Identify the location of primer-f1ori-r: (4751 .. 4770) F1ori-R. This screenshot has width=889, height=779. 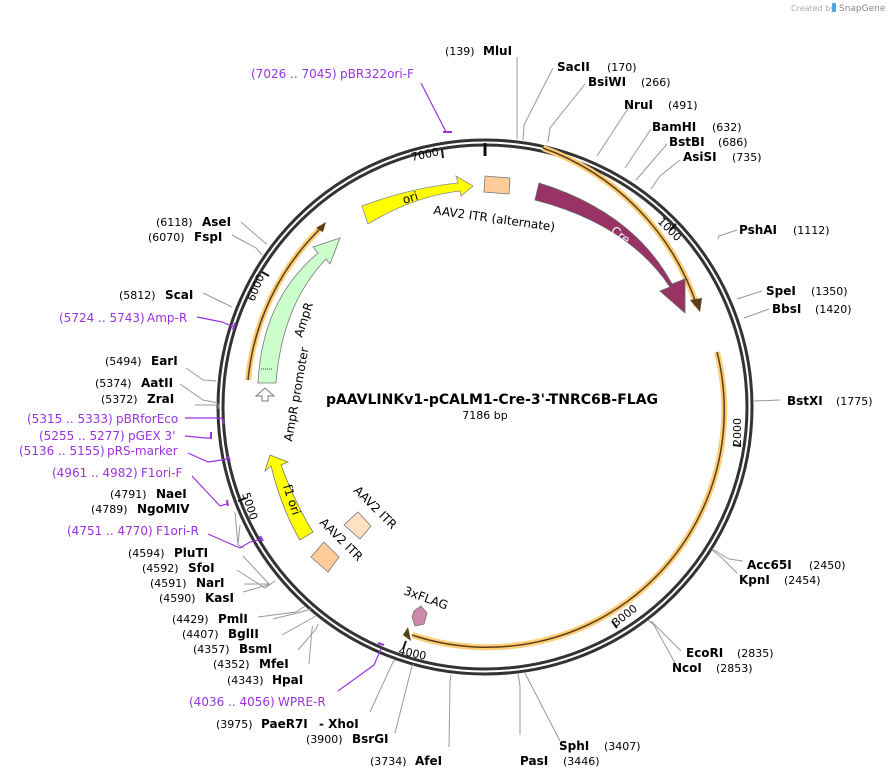
(133, 531).